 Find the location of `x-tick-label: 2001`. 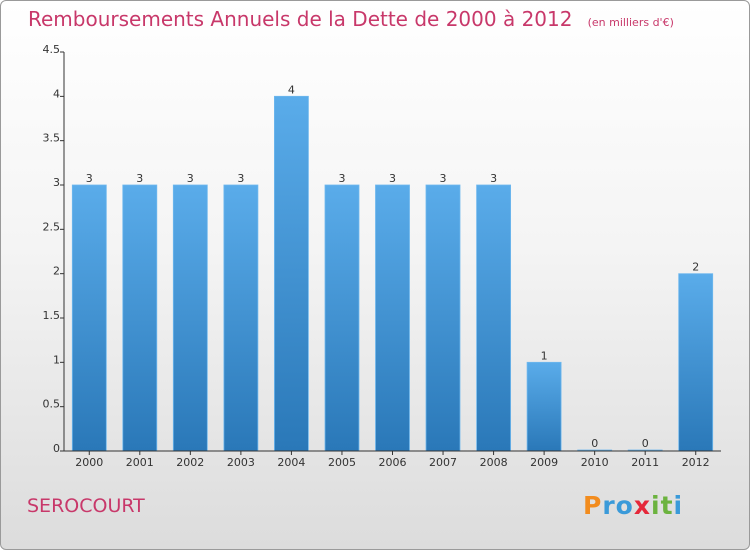

x-tick-label: 2001 is located at coordinates (140, 462).